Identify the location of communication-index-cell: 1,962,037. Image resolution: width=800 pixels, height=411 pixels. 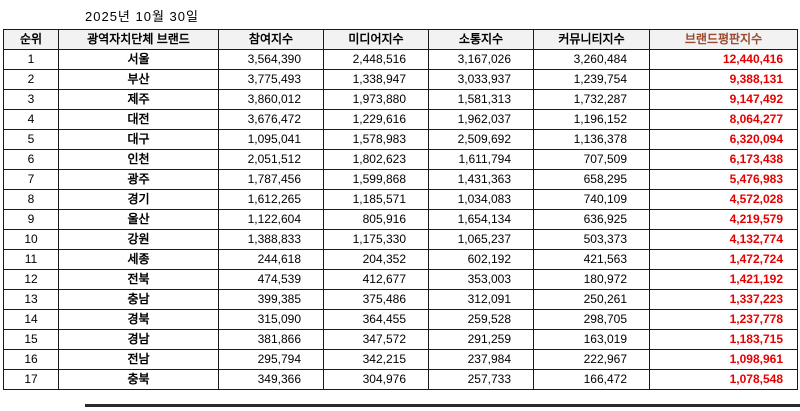
(481, 119).